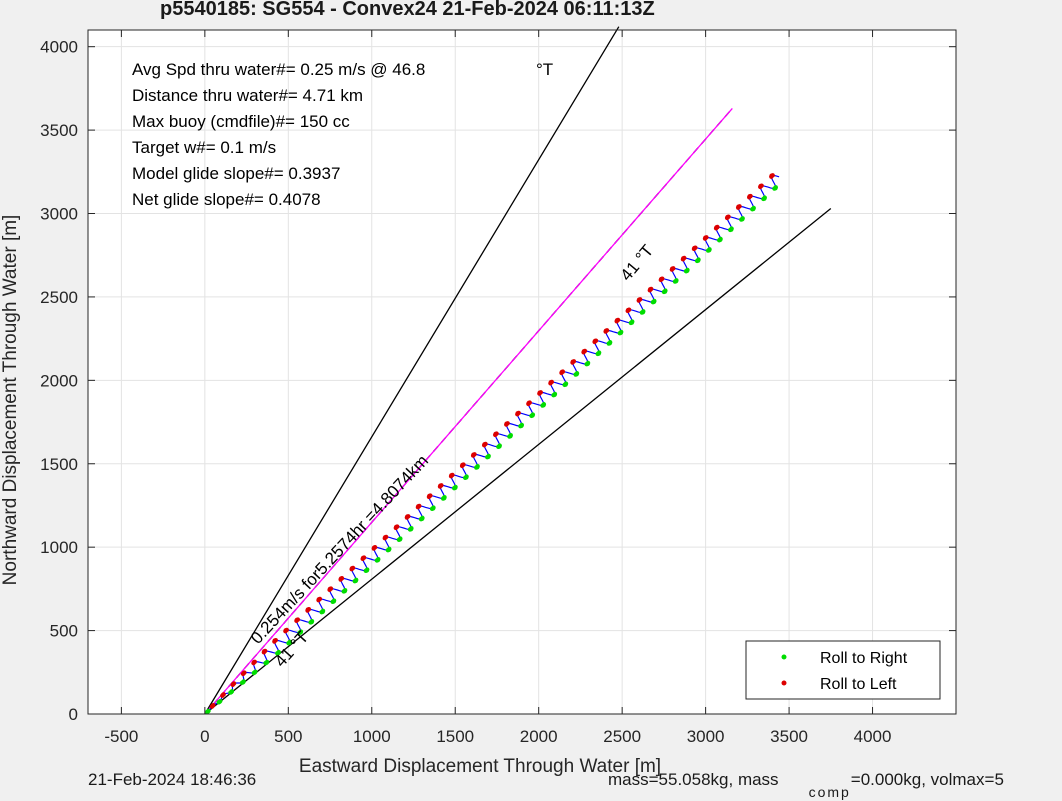 The image size is (1062, 801). I want to click on legend-marker-left, so click(784, 683).